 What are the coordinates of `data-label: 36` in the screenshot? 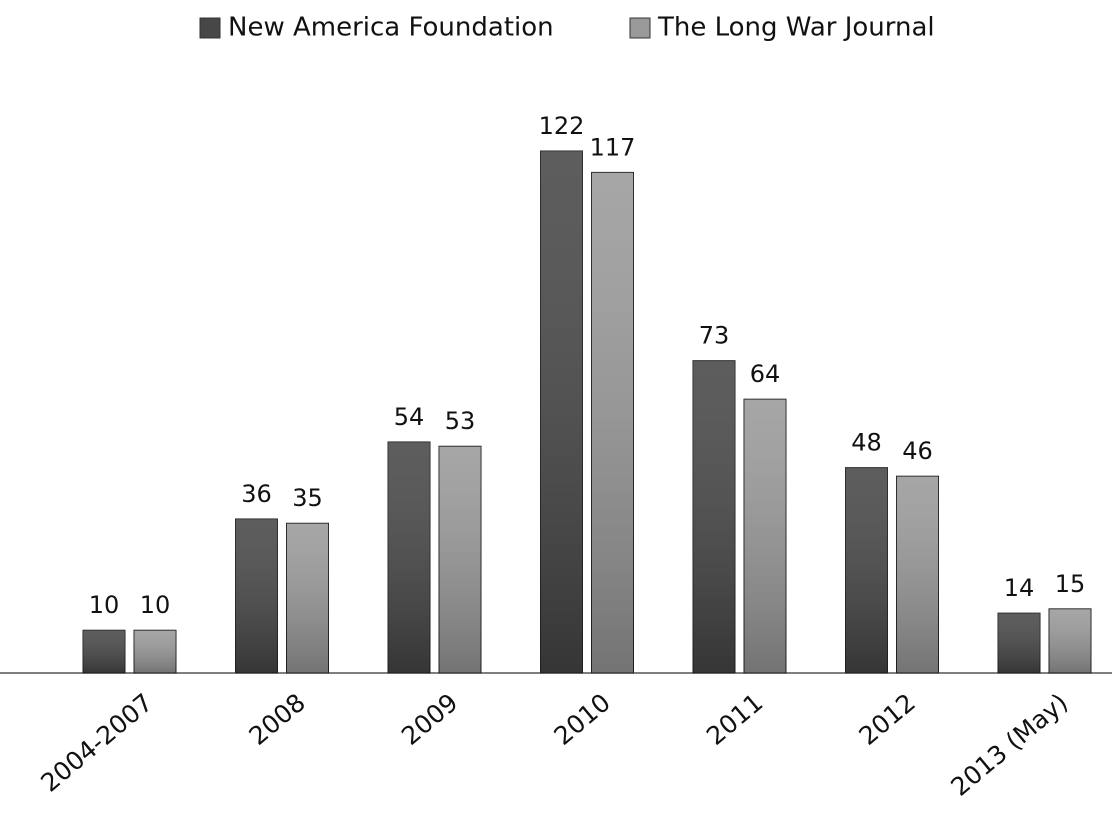 It's located at (256, 494).